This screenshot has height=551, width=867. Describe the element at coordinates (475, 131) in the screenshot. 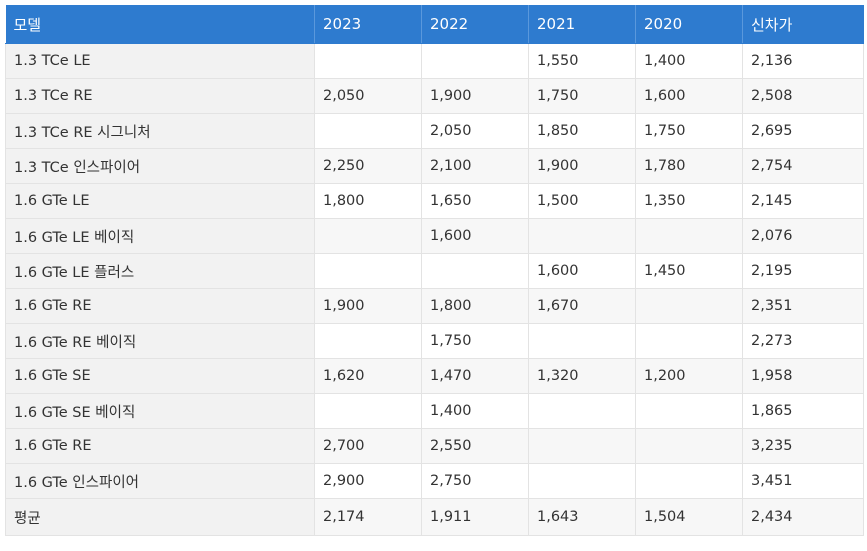

I see `cell-2022: 2,050` at that location.